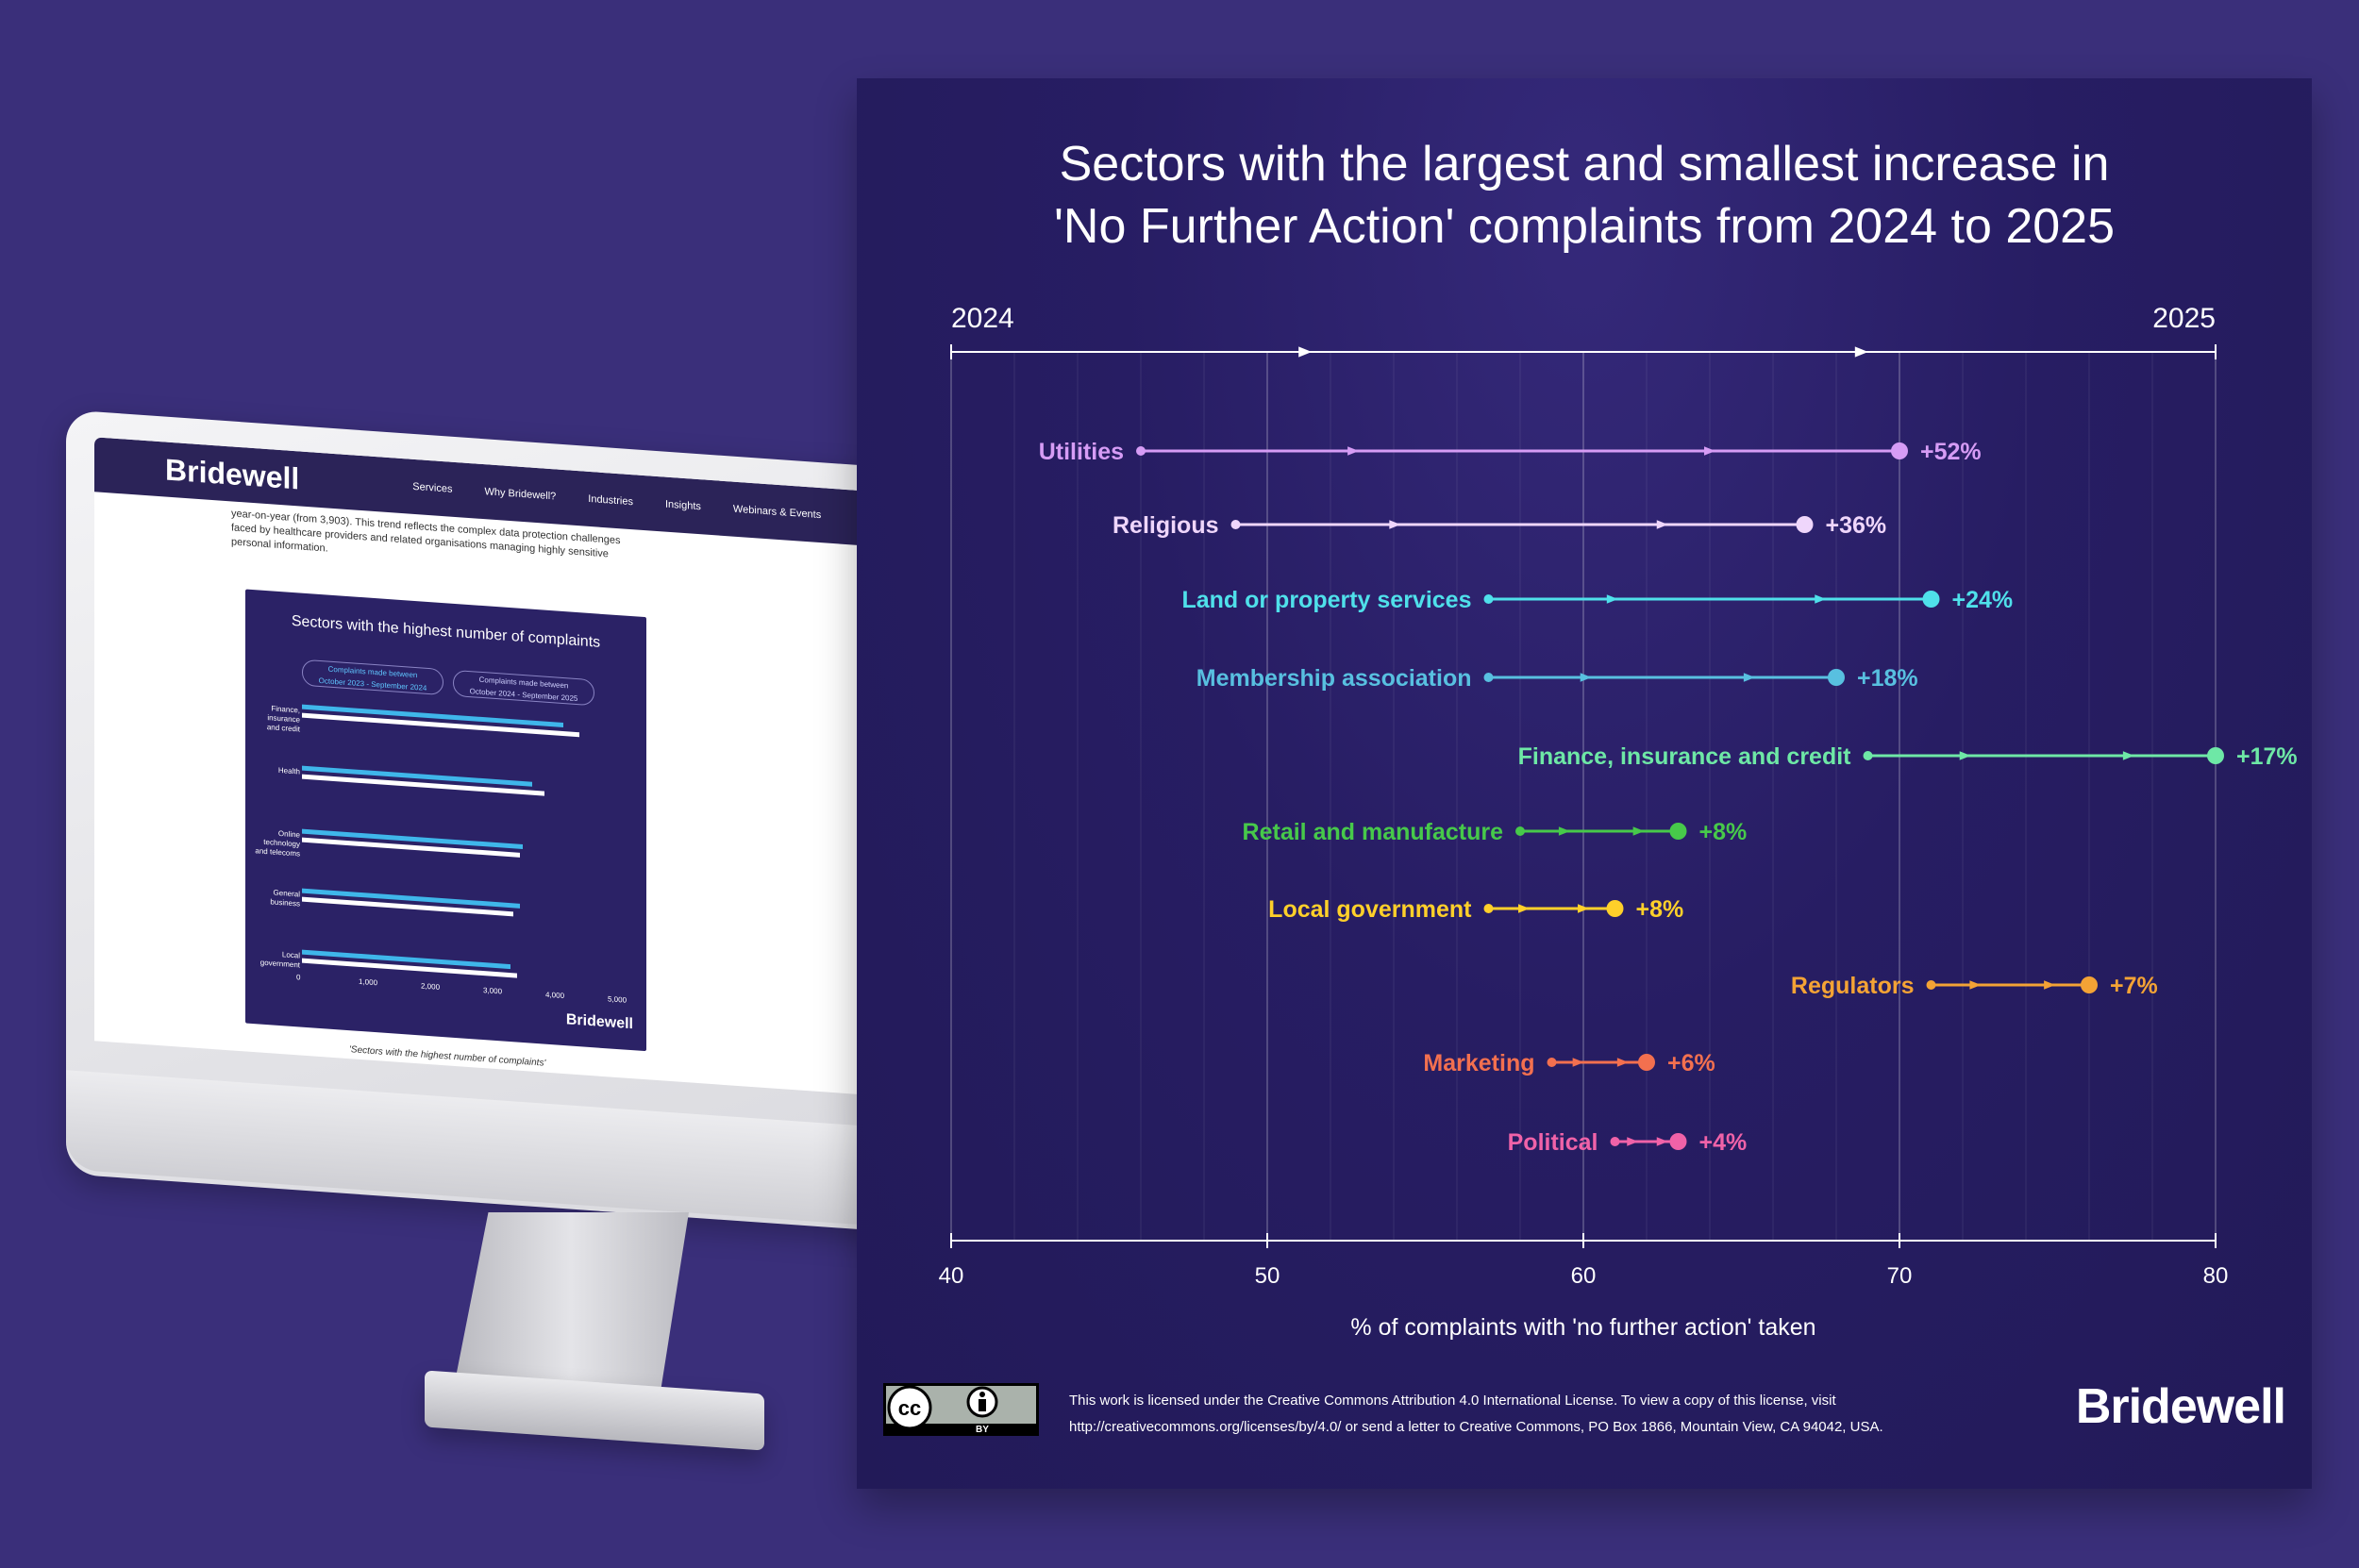 Image resolution: width=2359 pixels, height=1568 pixels. Describe the element at coordinates (682, 505) in the screenshot. I see `nav-insights: Insights` at that location.